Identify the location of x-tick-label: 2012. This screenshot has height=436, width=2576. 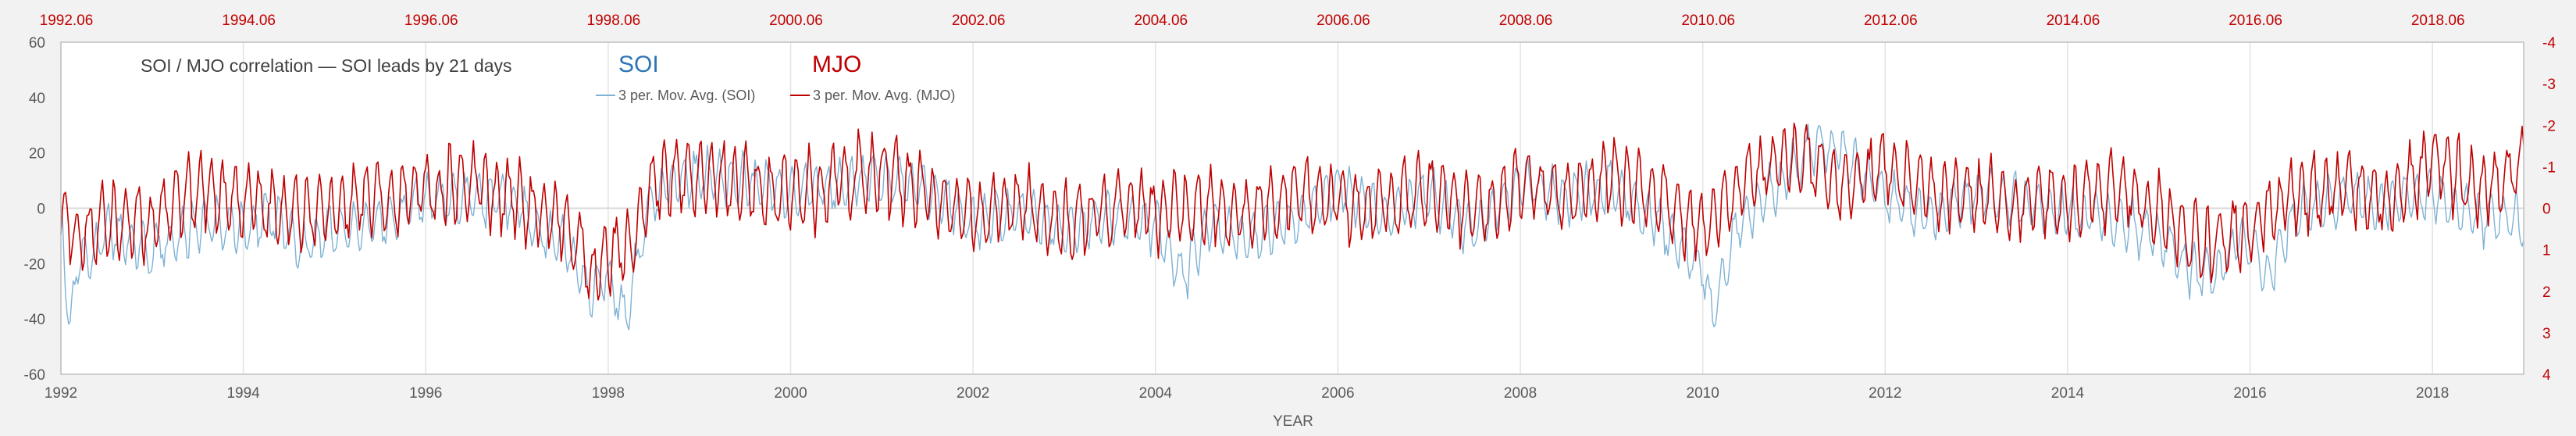
(1885, 394).